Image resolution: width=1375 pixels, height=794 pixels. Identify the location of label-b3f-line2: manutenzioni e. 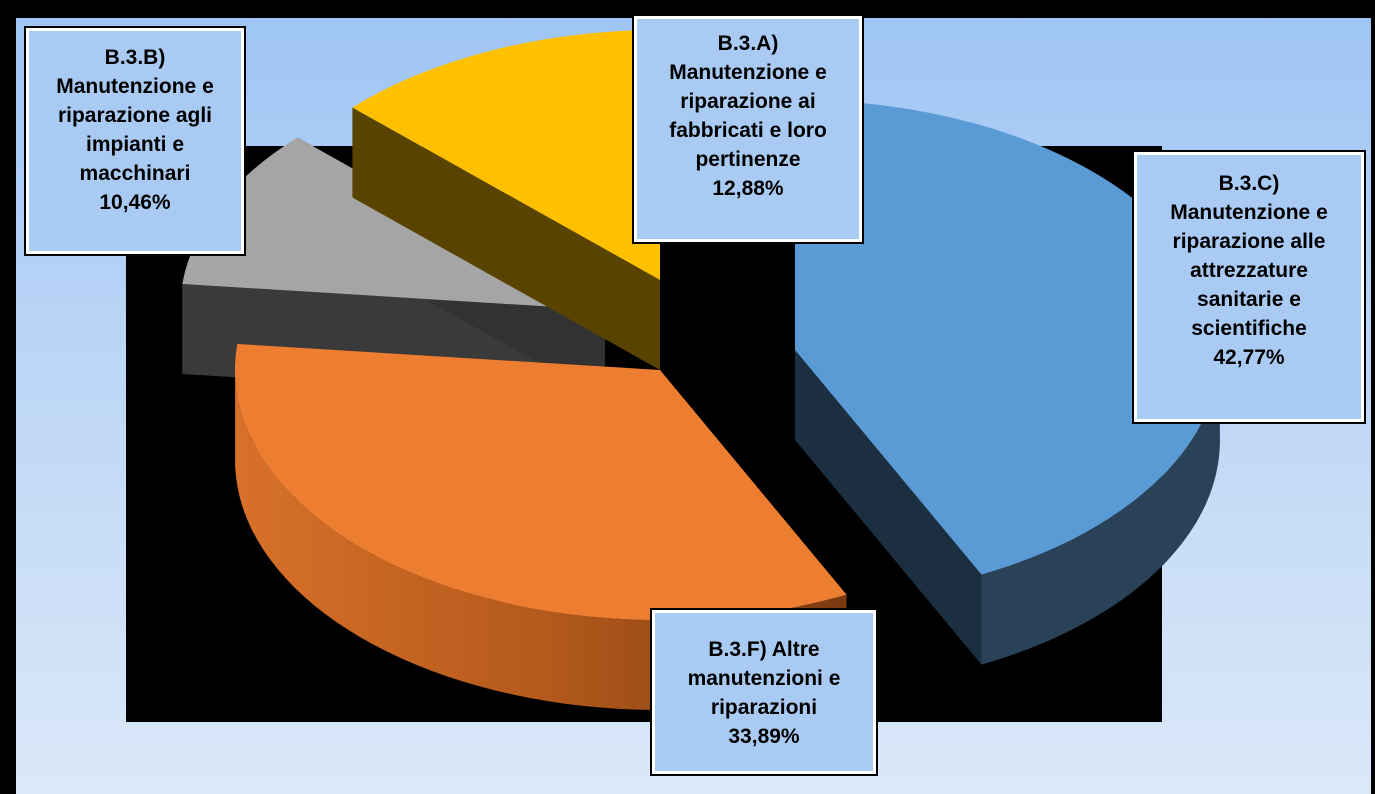
(764, 678).